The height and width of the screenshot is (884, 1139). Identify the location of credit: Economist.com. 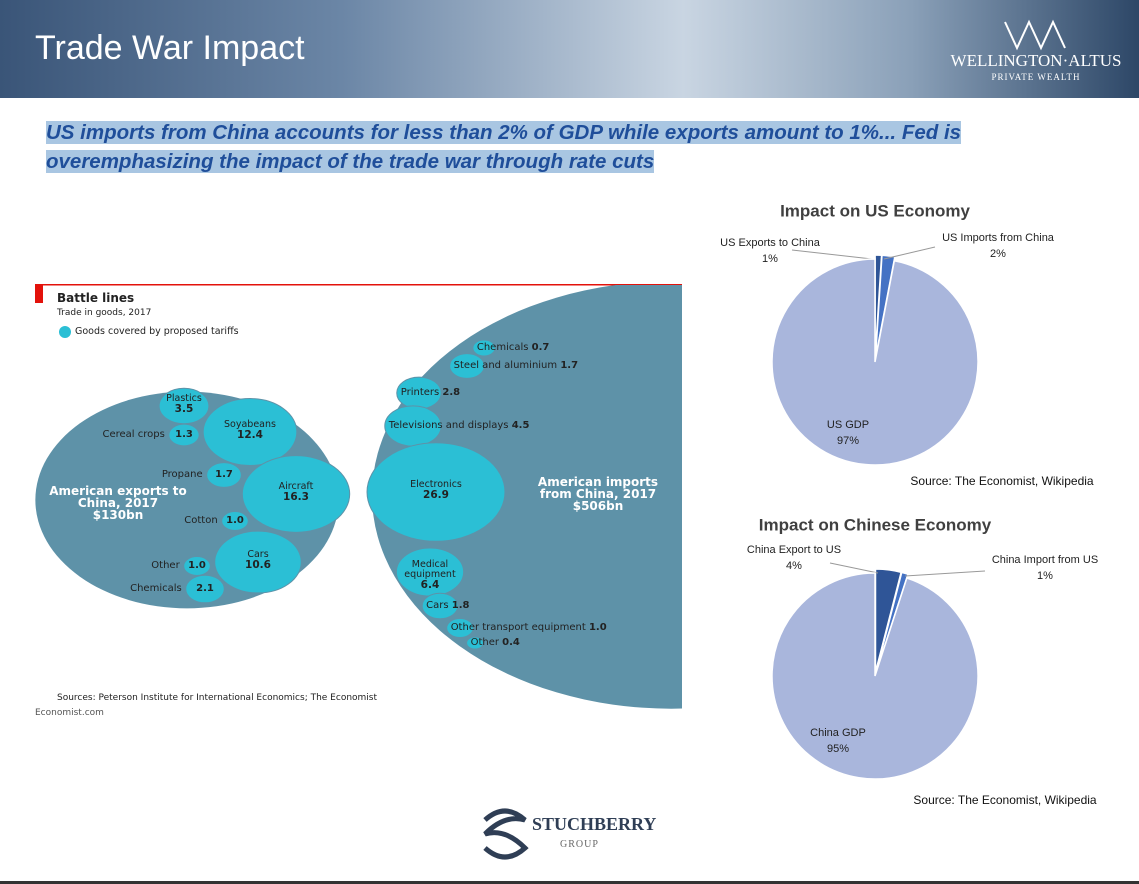
(69, 713).